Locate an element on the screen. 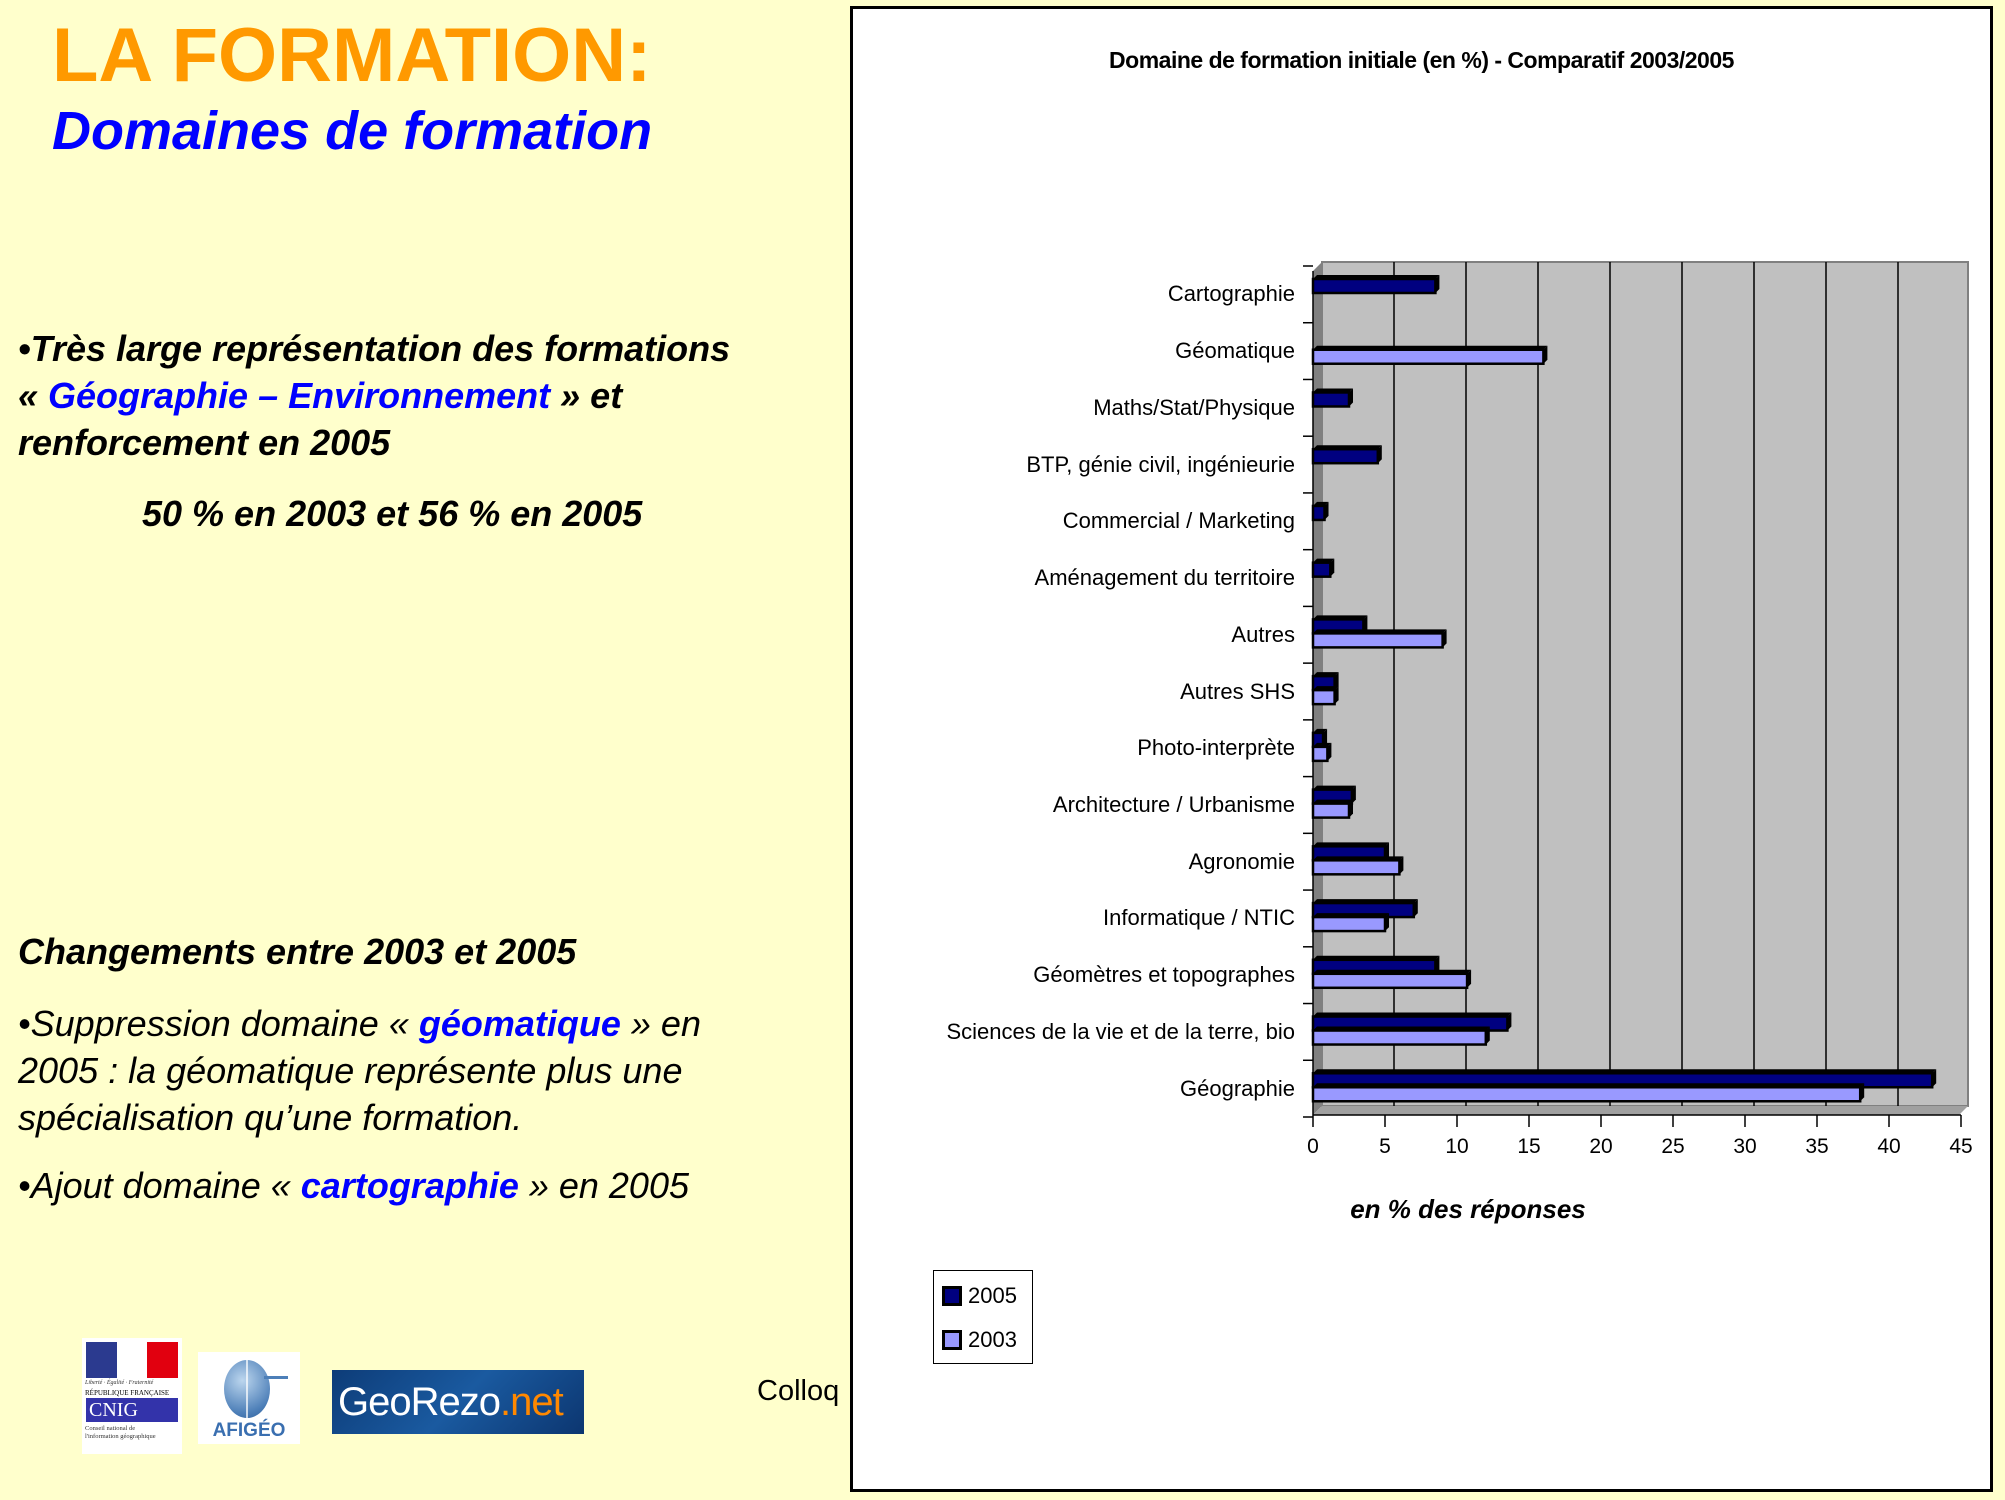 The height and width of the screenshot is (1500, 2005). stat-line: 50 % en 2003 et 56 % en 2005 is located at coordinates (392, 513).